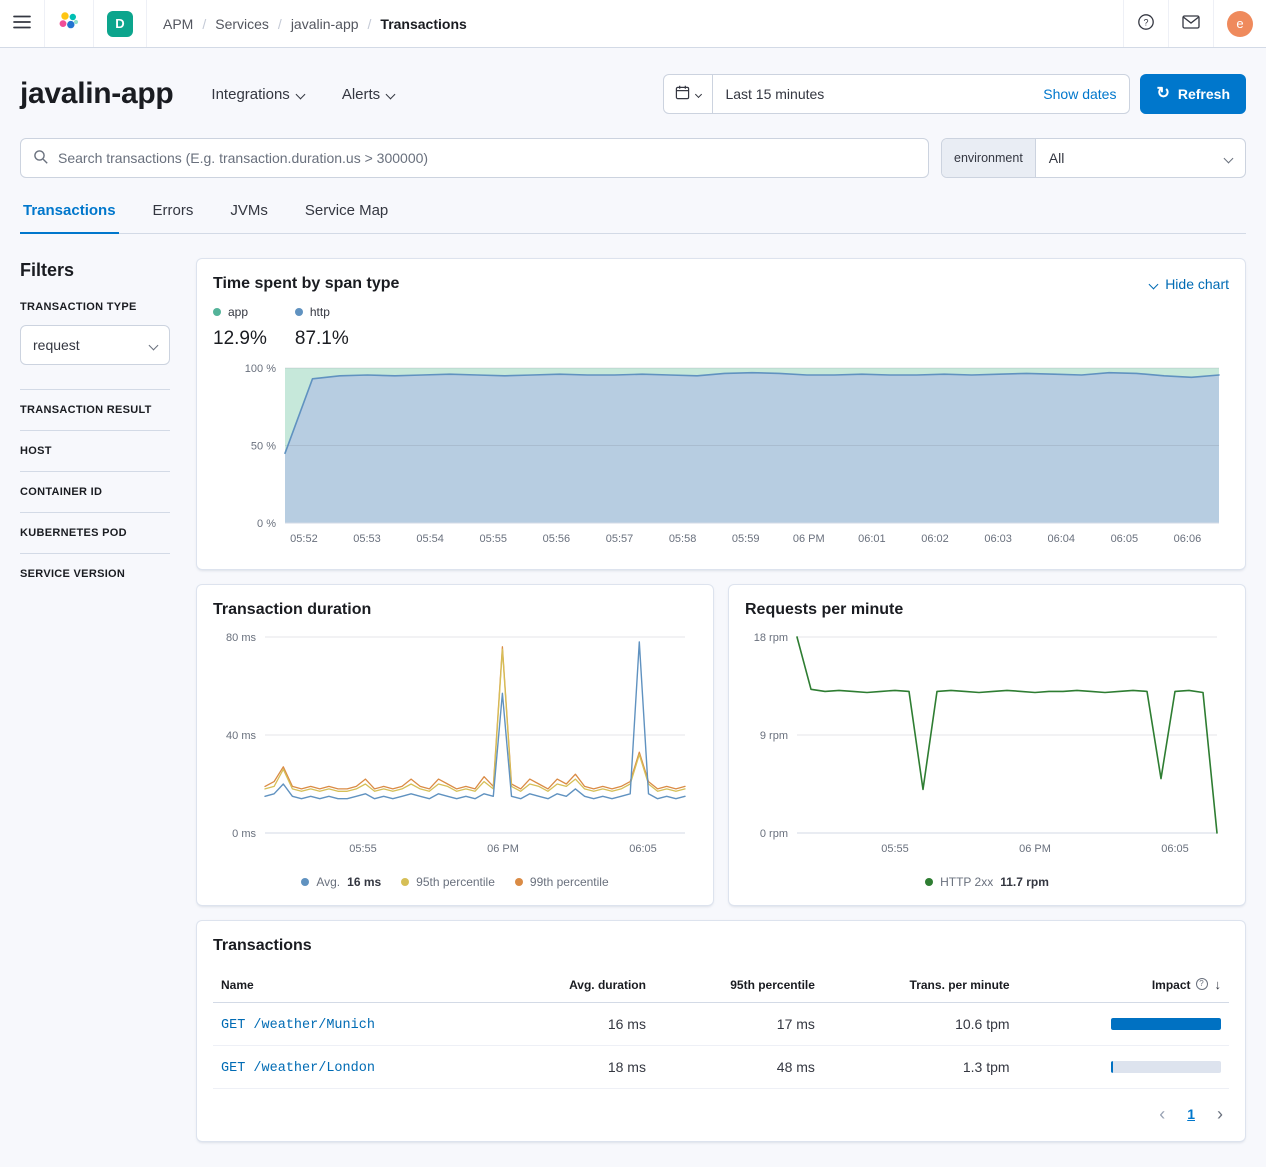  I want to click on integrations-menu-button: Integrations, so click(258, 94).